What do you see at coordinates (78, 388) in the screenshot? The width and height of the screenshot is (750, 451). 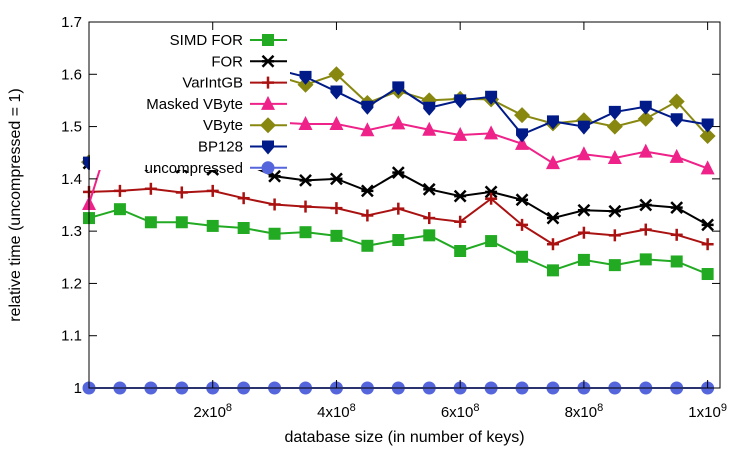 I see `y-tick-label: 1` at bounding box center [78, 388].